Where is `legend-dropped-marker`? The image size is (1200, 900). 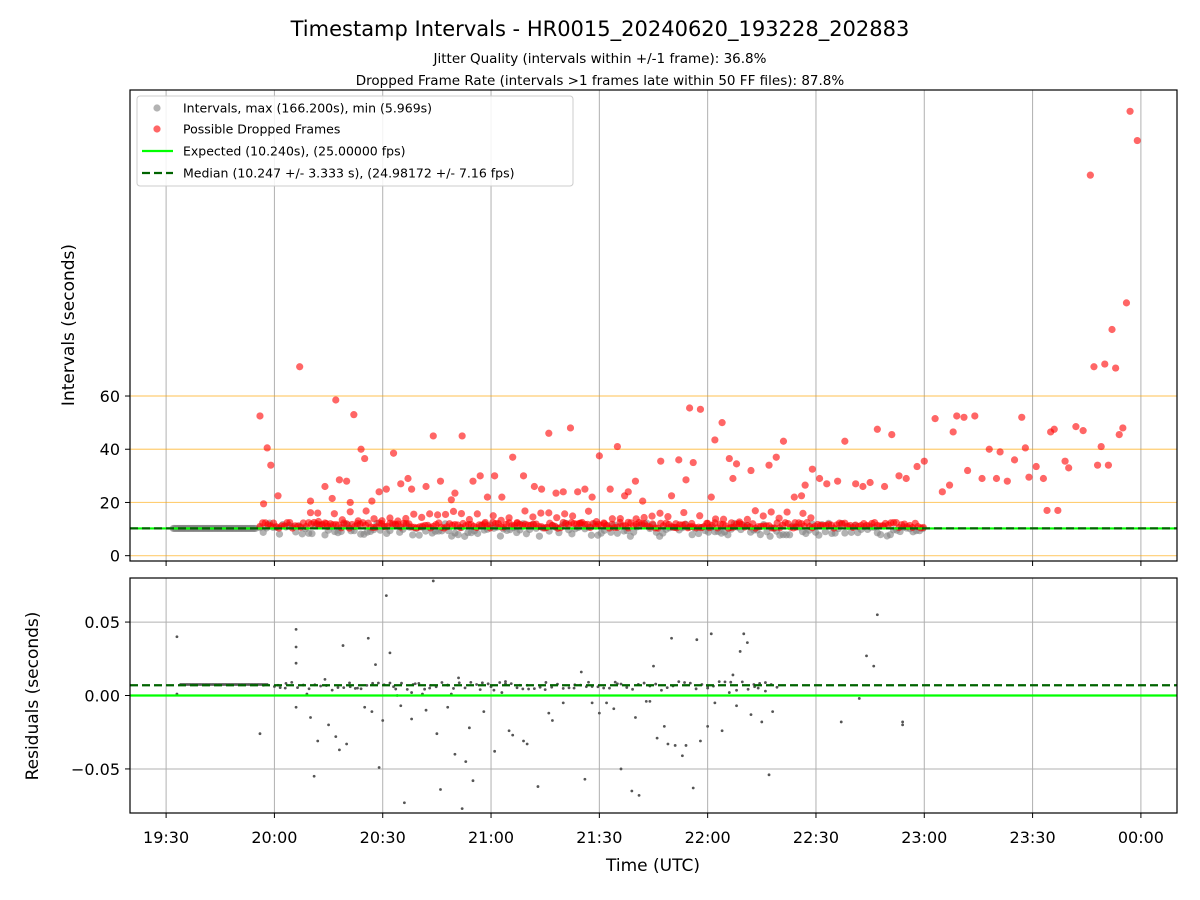 legend-dropped-marker is located at coordinates (157, 129).